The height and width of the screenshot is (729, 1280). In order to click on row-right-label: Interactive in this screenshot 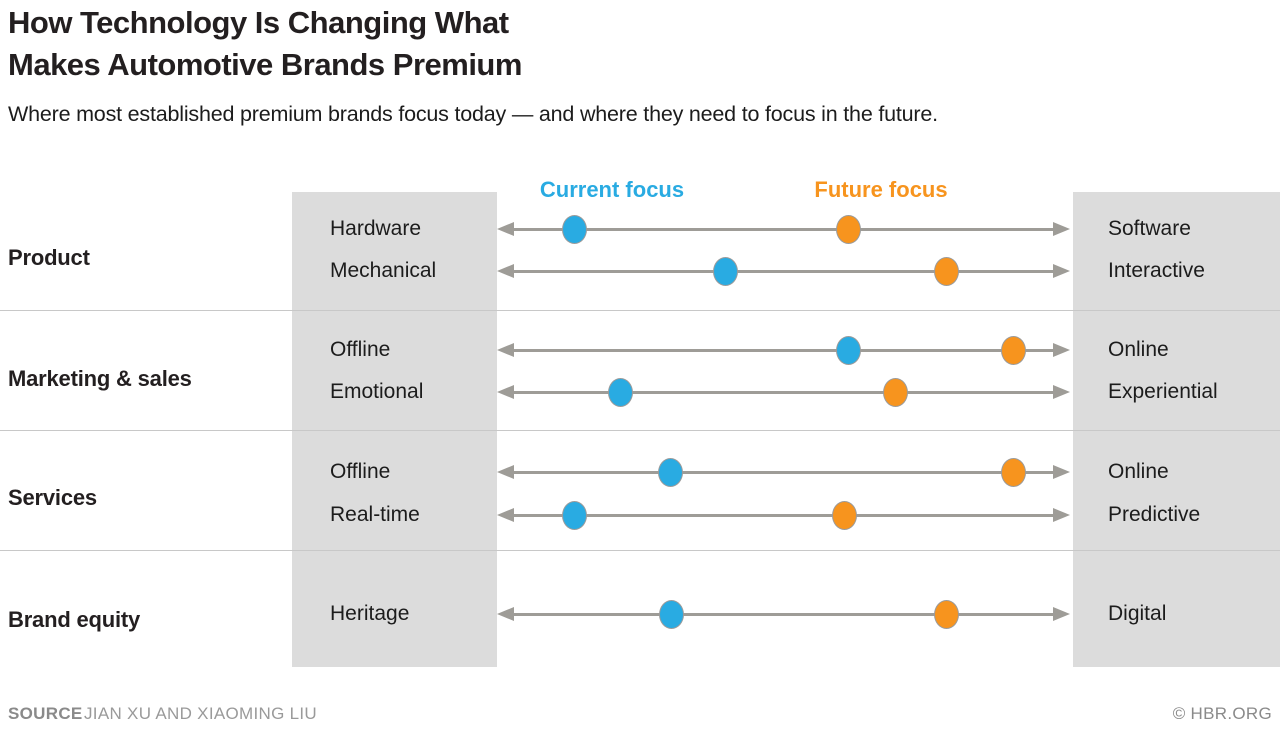, I will do `click(1156, 270)`.